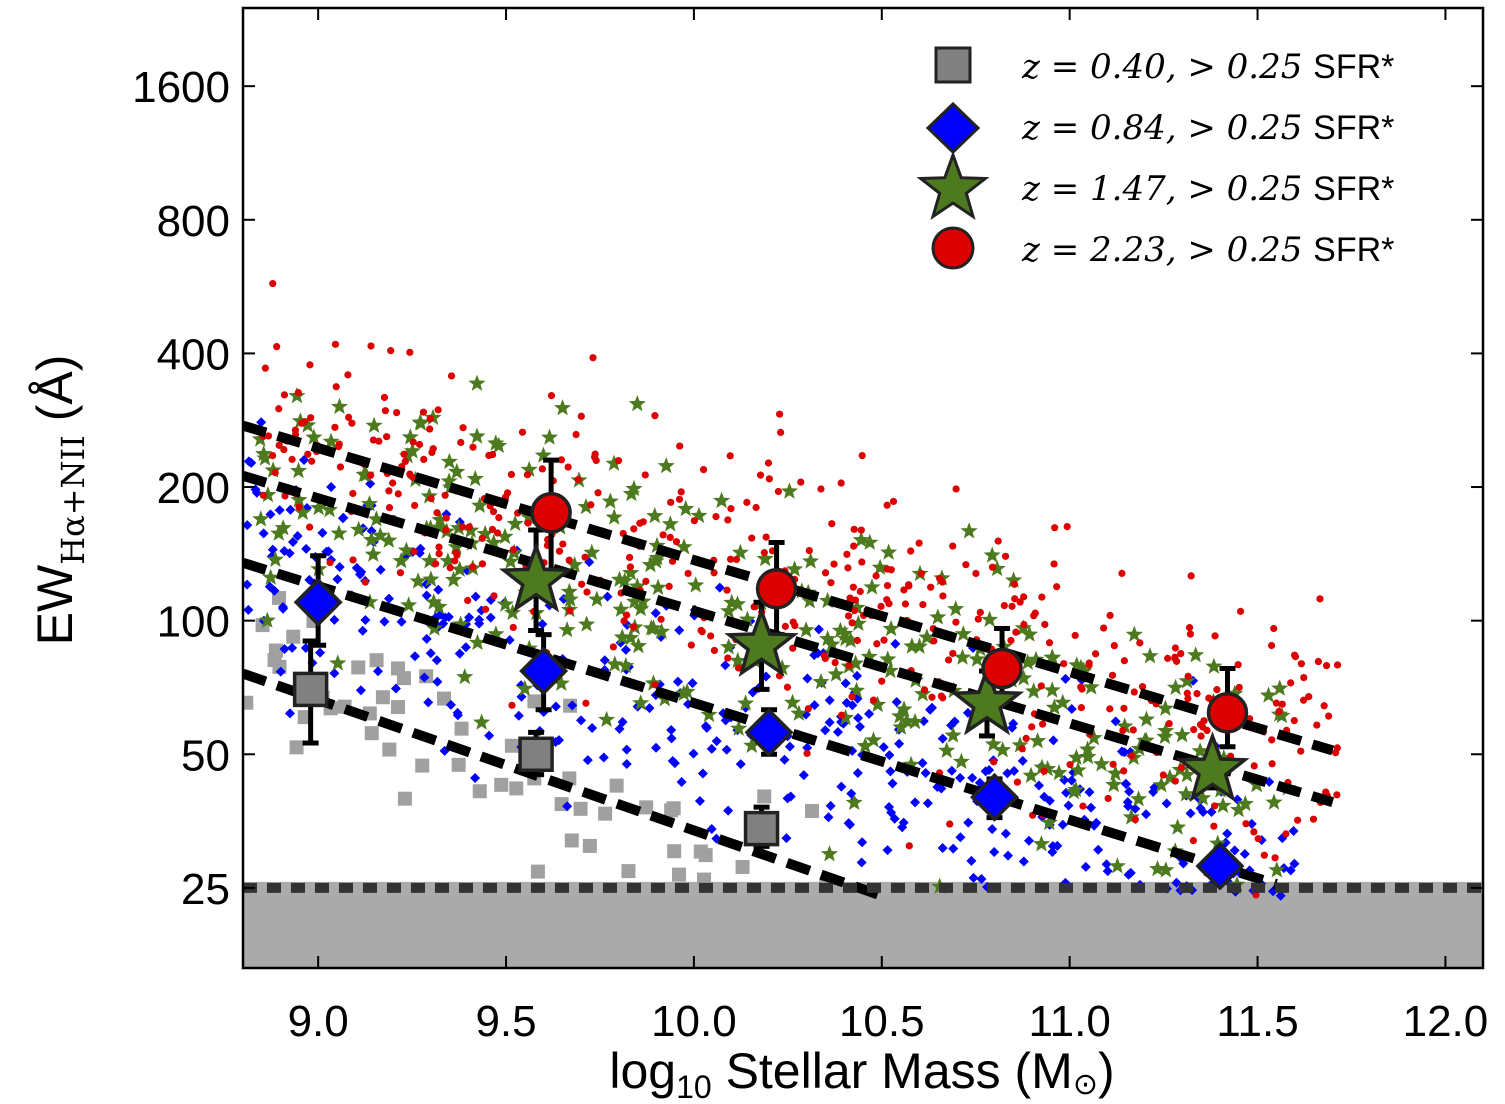 Image resolution: width=1505 pixels, height=1104 pixels. Describe the element at coordinates (536, 577) in the screenshot. I see `binned-point` at that location.